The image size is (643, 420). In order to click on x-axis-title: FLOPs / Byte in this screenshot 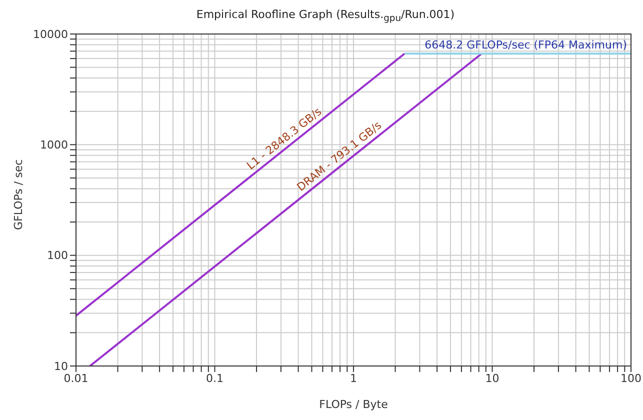, I will do `click(353, 404)`.